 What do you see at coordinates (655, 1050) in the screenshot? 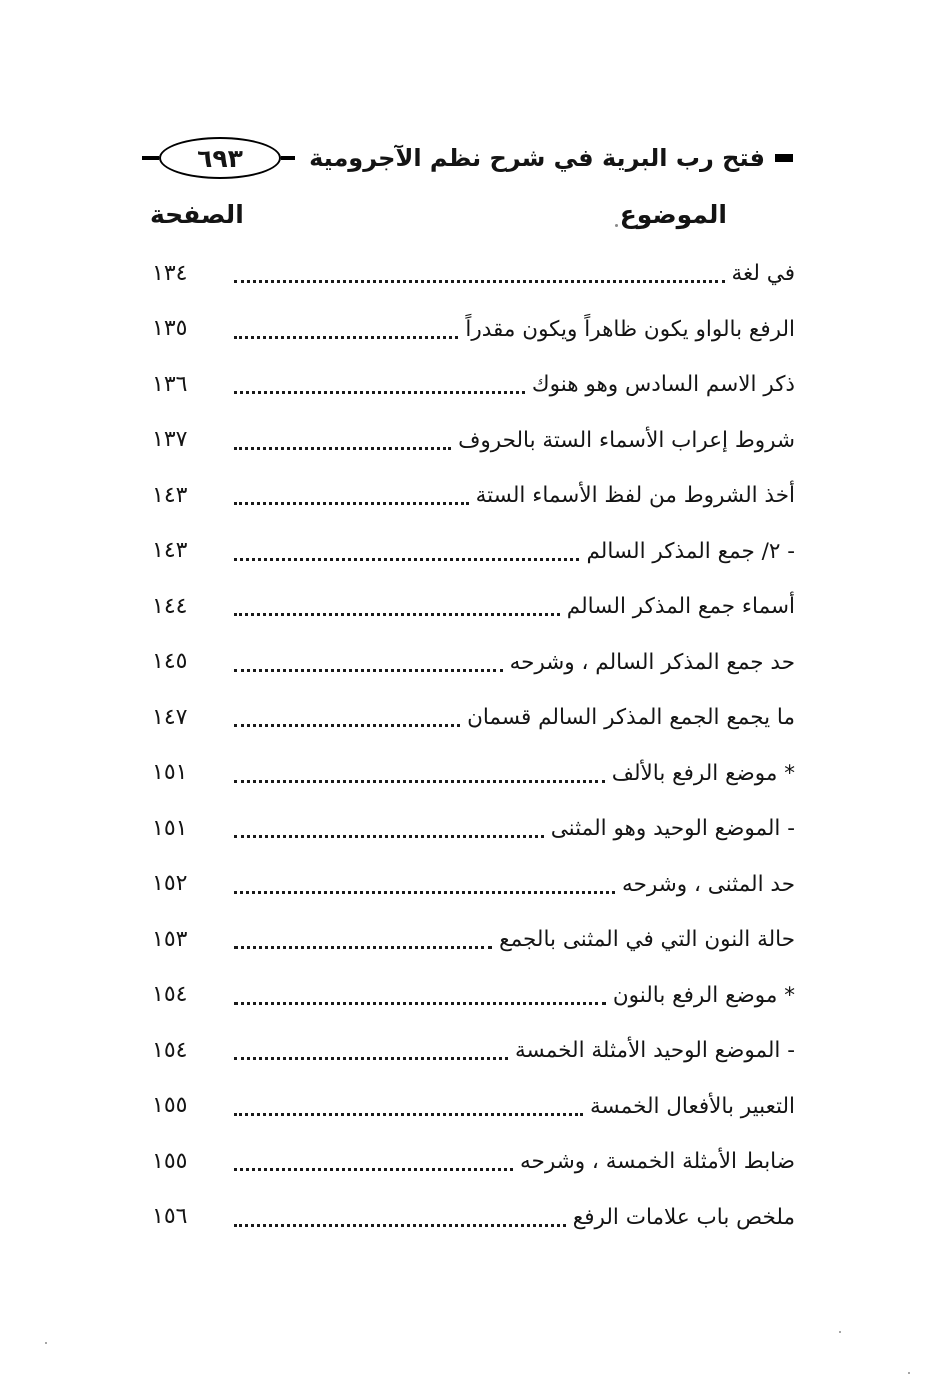
I see `toc-topic: - الموضع الوحيد الأمثلة الخمسة` at bounding box center [655, 1050].